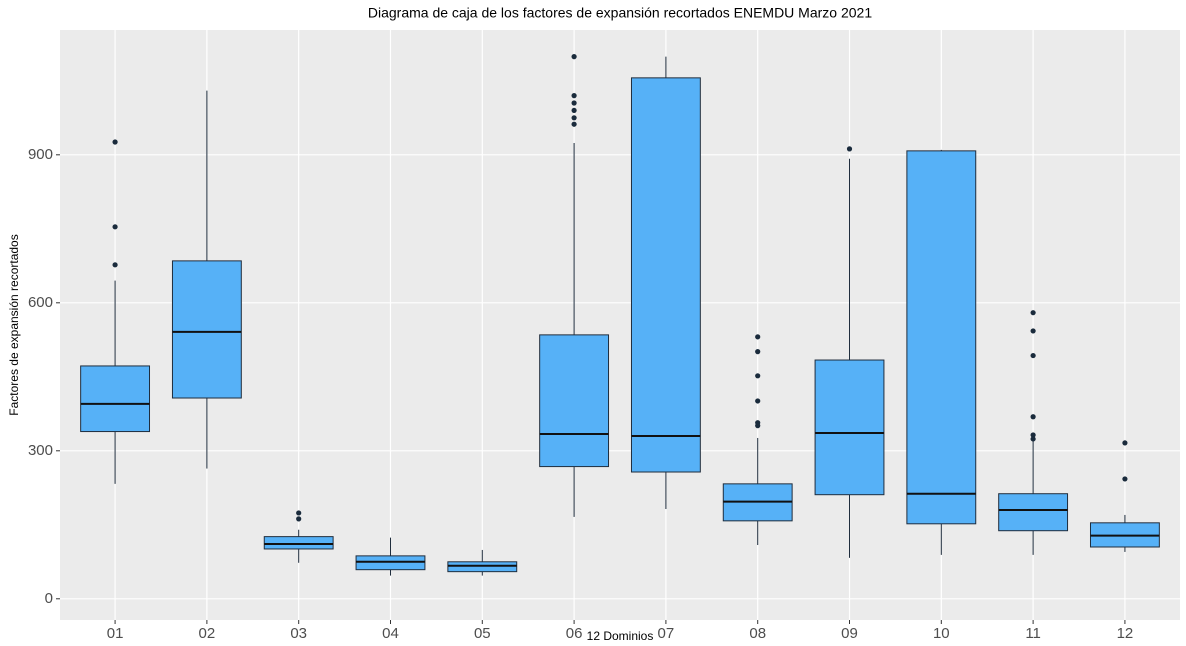 The height and width of the screenshot is (646, 1186). I want to click on x-tick-label: 01, so click(115, 633).